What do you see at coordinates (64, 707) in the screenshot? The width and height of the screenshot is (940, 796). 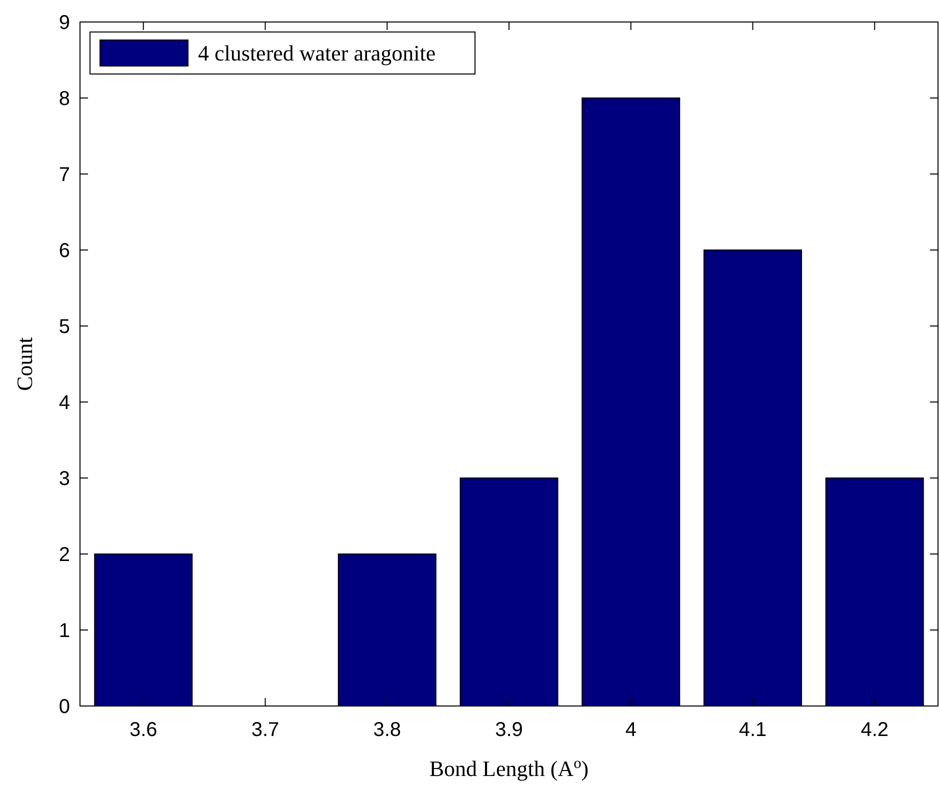 I see `y-tick-label: 0` at bounding box center [64, 707].